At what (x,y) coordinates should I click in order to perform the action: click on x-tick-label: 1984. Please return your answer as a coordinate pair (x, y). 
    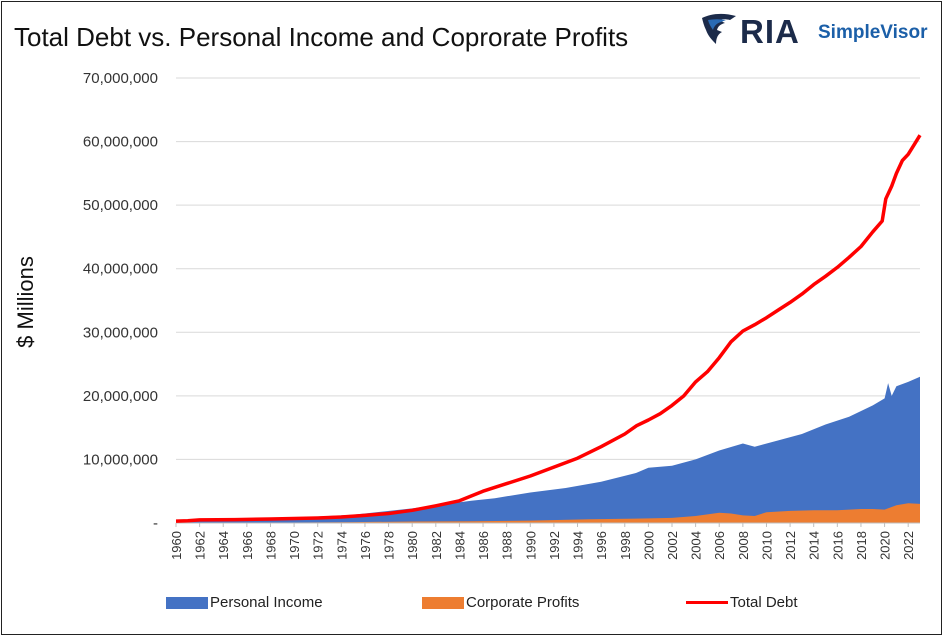
    Looking at the image, I should click on (459, 545).